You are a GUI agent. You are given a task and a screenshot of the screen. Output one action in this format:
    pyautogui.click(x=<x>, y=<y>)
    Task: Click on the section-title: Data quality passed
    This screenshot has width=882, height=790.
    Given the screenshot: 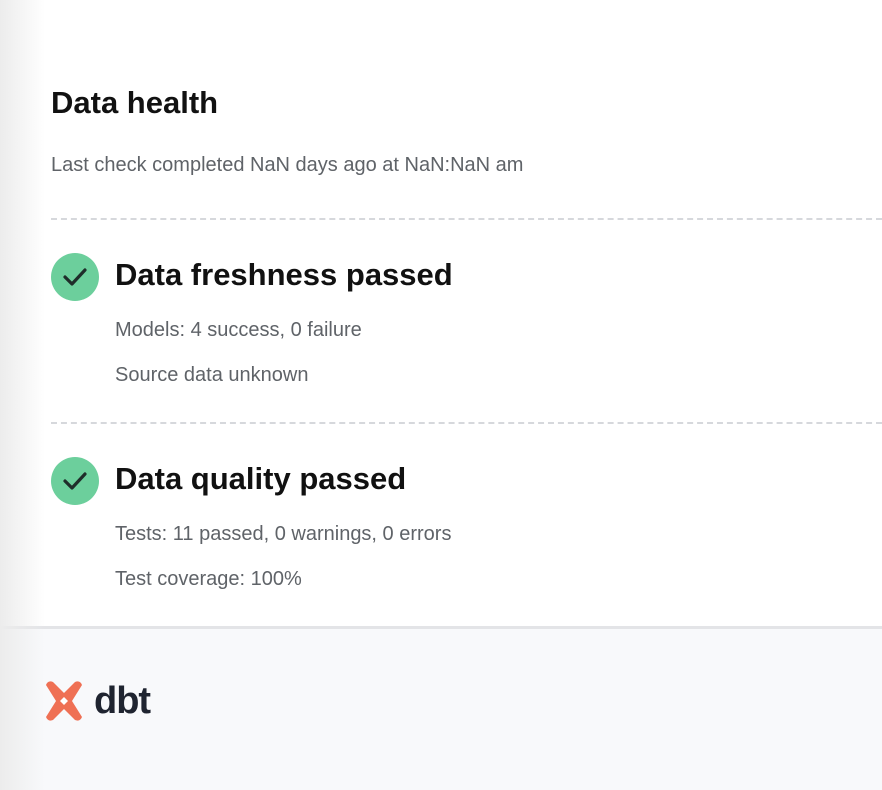 What is the action you would take?
    pyautogui.click(x=261, y=478)
    